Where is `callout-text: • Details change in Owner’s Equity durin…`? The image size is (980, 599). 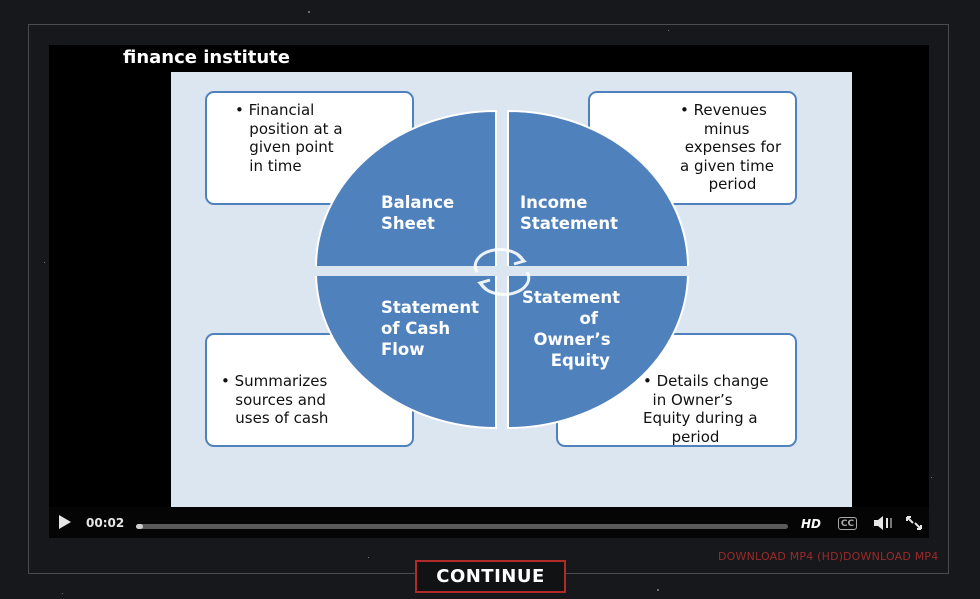 callout-text: • Details change in Owner’s Equity durin… is located at coordinates (706, 409).